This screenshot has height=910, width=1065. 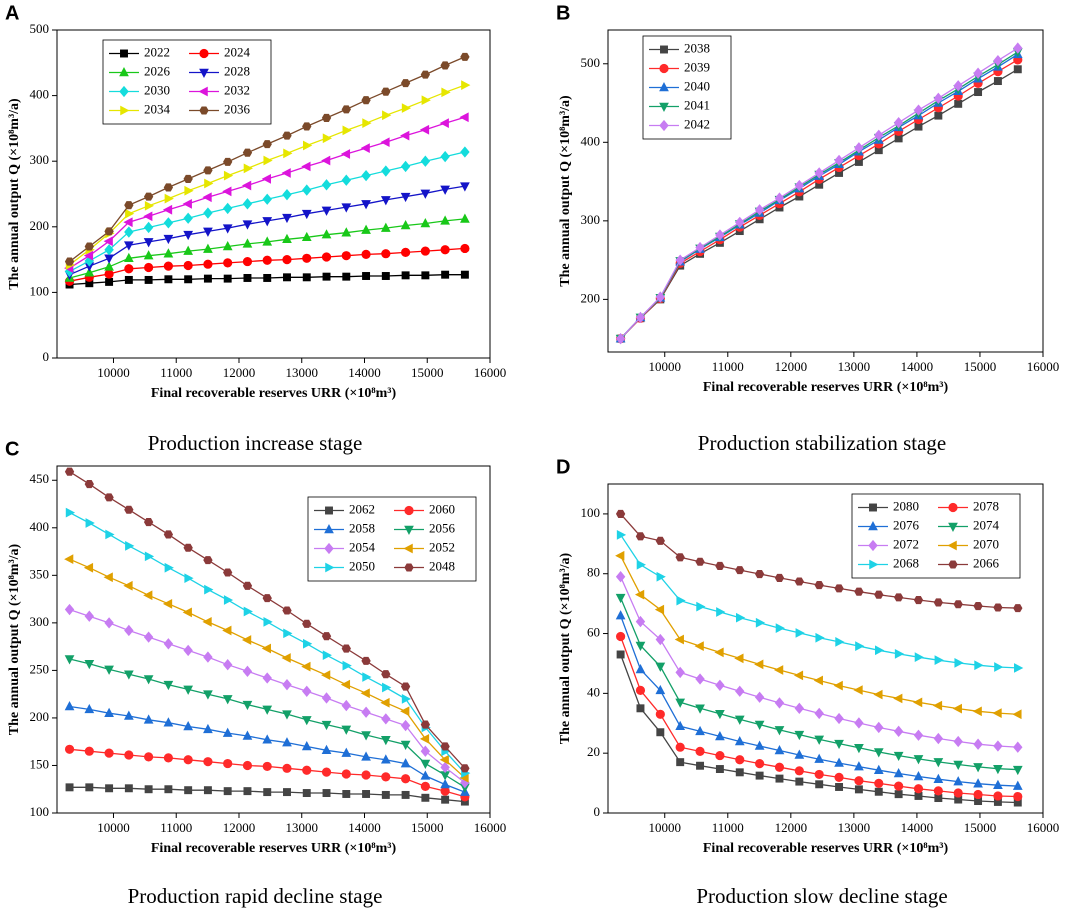 I want to click on panel-label: D, so click(x=563, y=467).